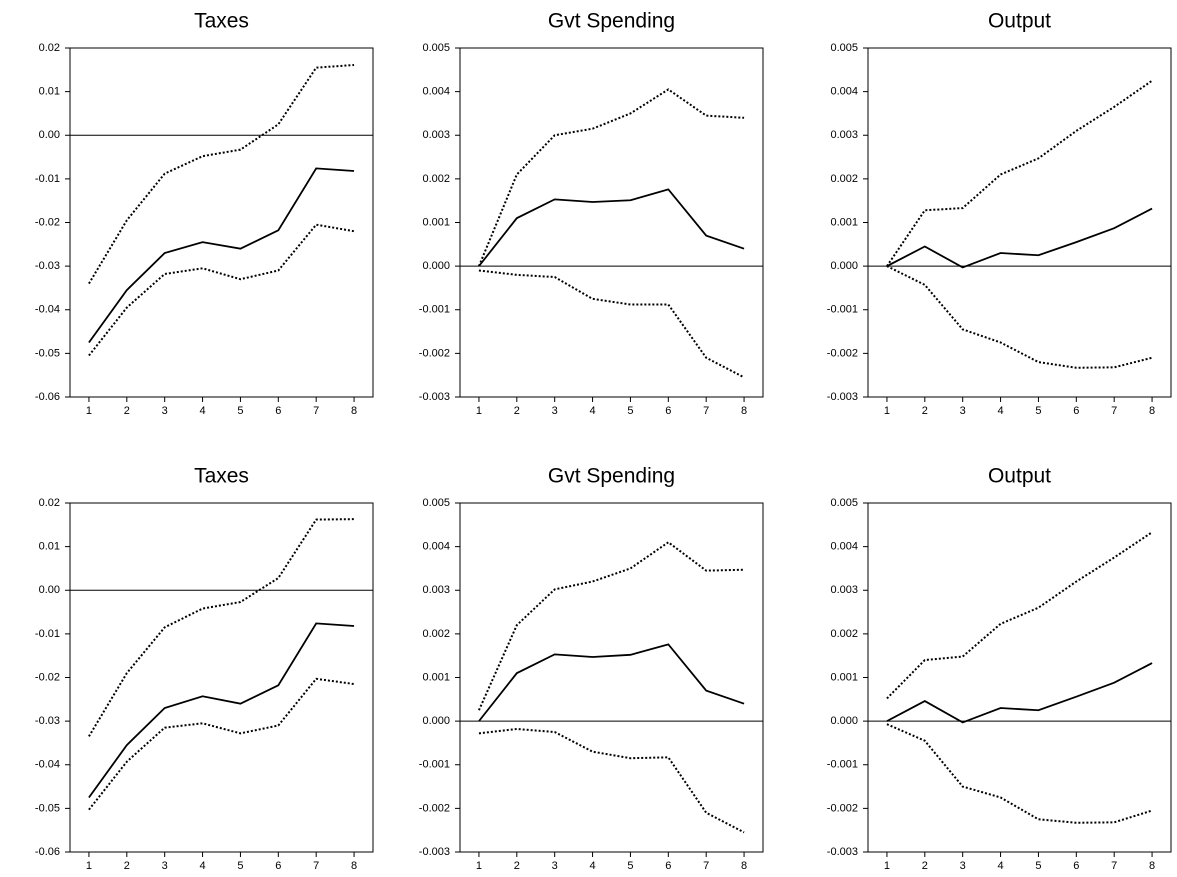  I want to click on y-tick-label: 0.00, so click(49, 590).